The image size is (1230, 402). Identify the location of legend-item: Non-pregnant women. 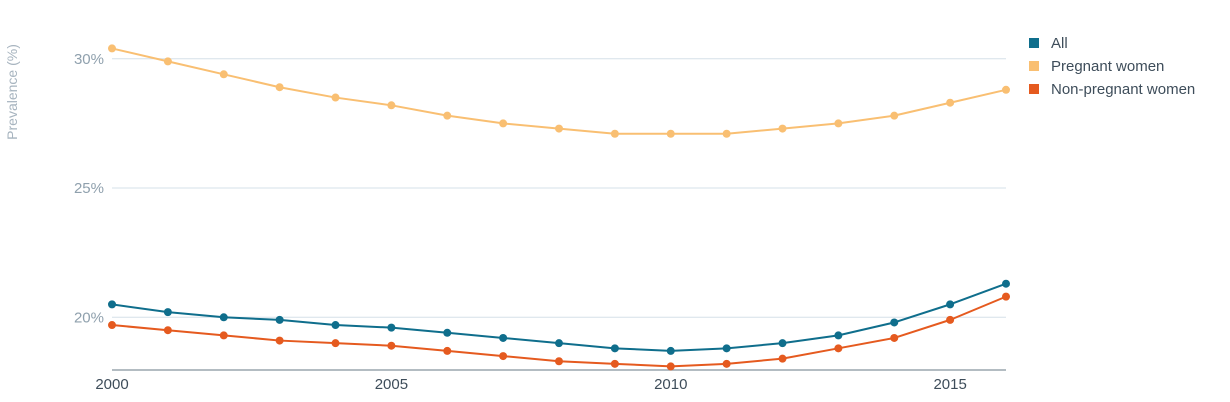
(1112, 89).